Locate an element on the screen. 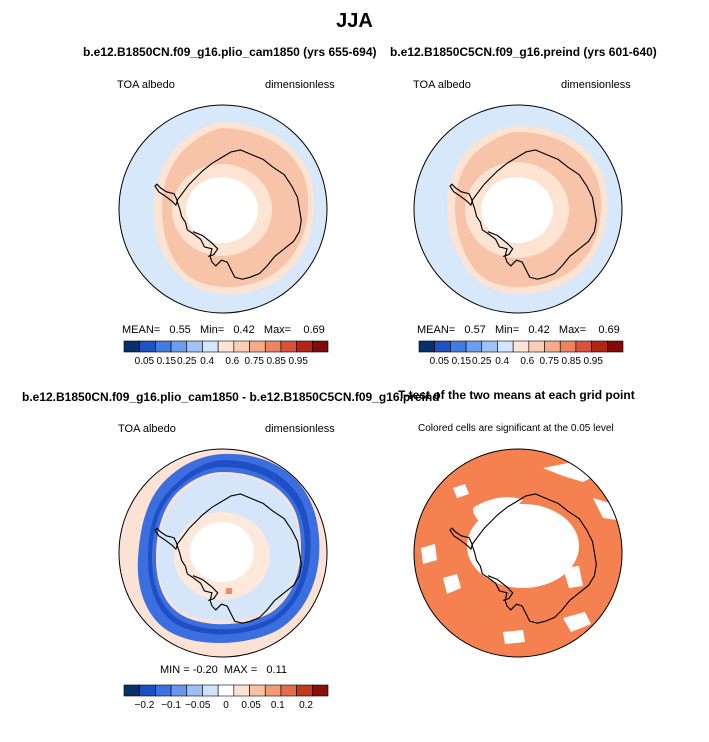  panel-3-colorbar: −0.2 −0.1 −0.05 0 0.05 0.1 0.2 is located at coordinates (226, 697).